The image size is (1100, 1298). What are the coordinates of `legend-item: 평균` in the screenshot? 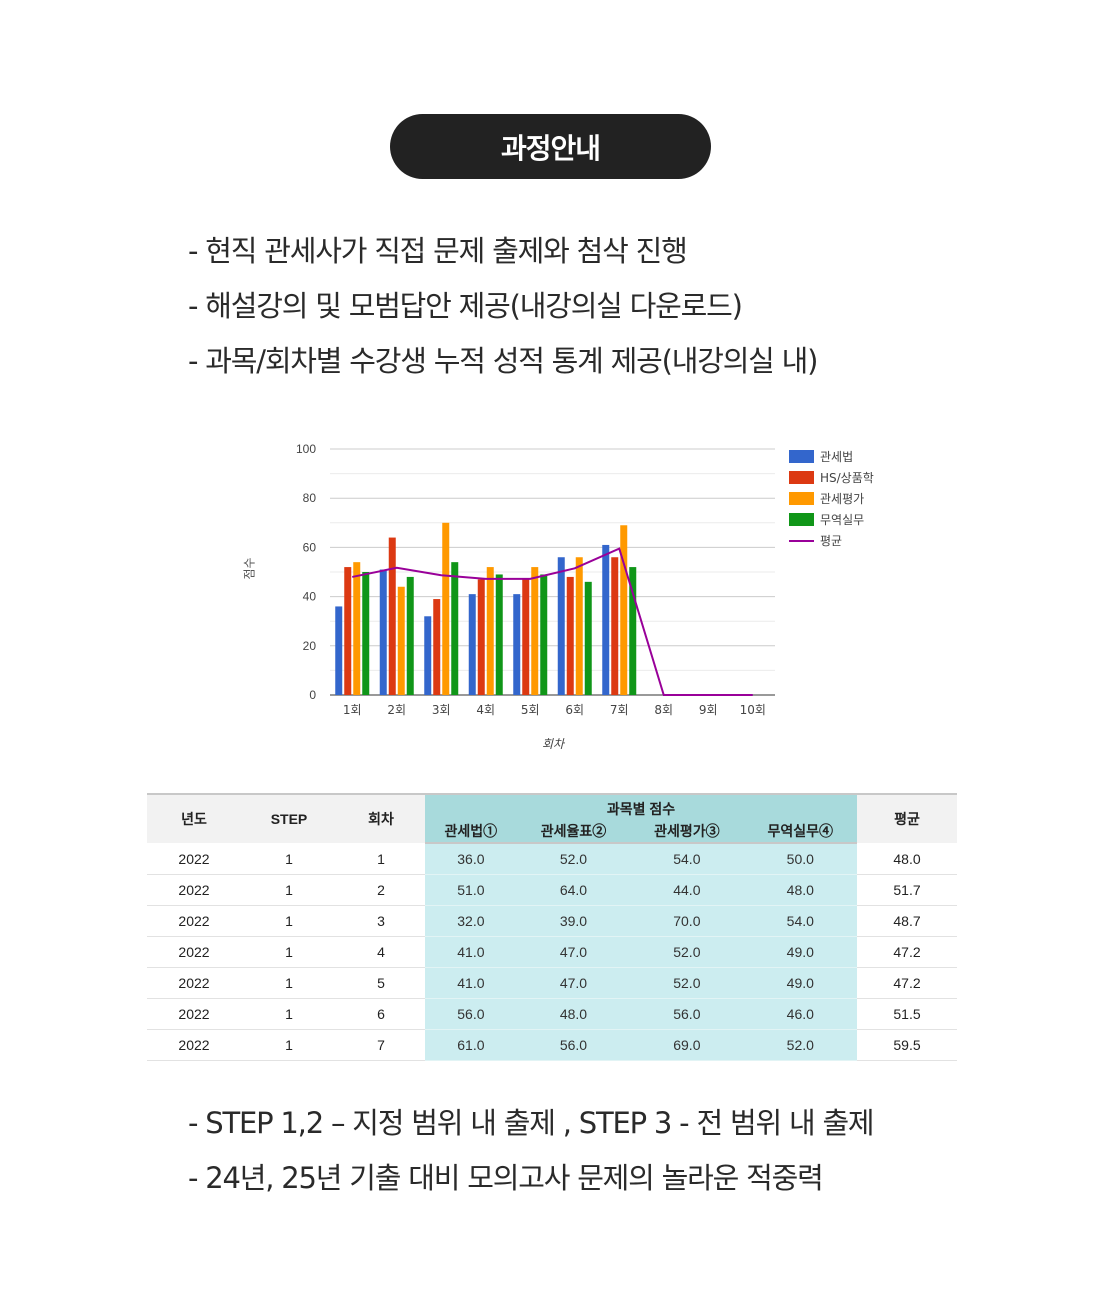 It's located at (831, 540).